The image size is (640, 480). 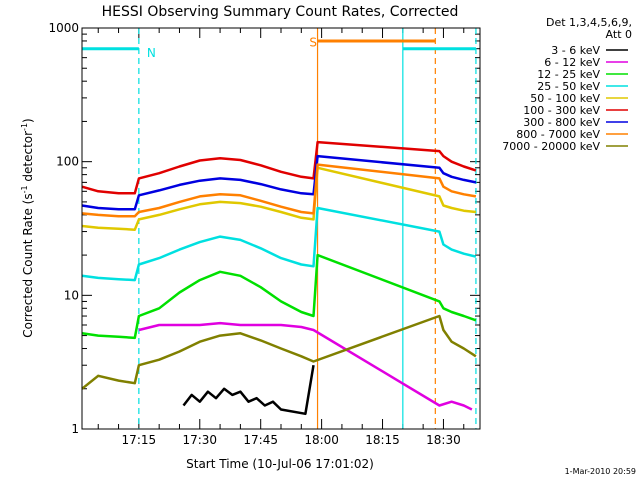 I want to click on y-axis-label-end: ), so click(x=28, y=120).